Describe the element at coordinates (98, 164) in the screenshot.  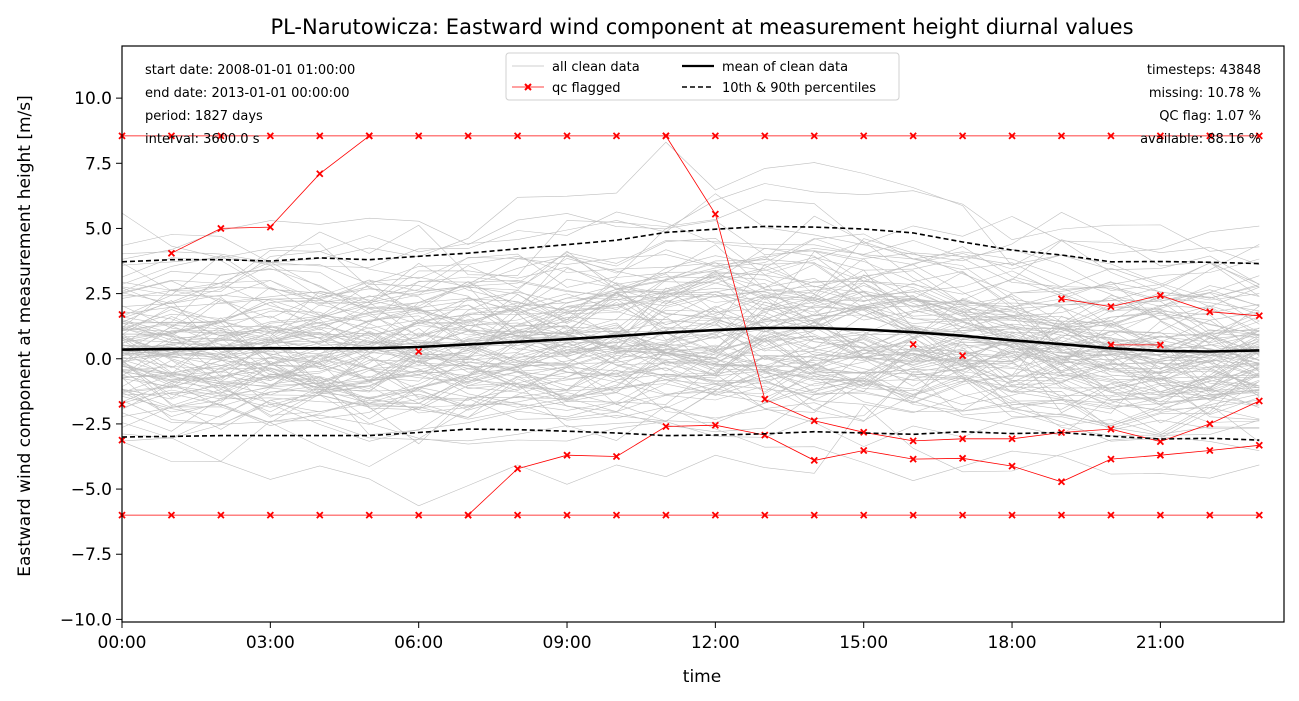
I see `y-tick-label: 7.5` at that location.